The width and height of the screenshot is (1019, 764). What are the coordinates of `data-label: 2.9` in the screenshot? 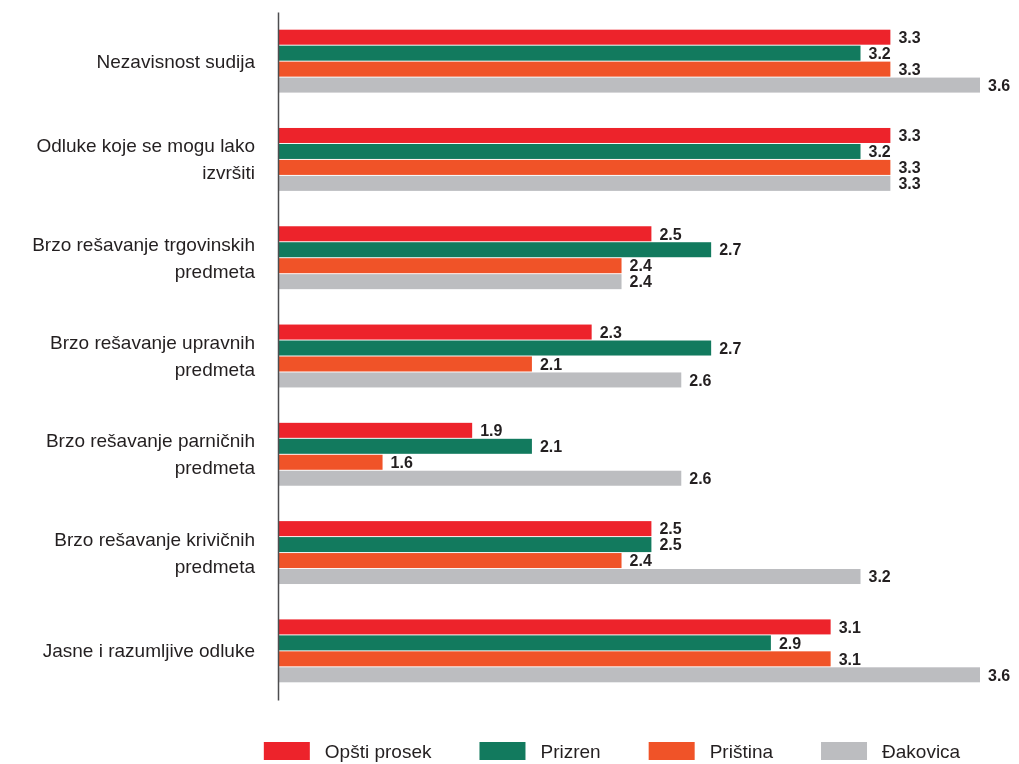 It's located at (790, 643).